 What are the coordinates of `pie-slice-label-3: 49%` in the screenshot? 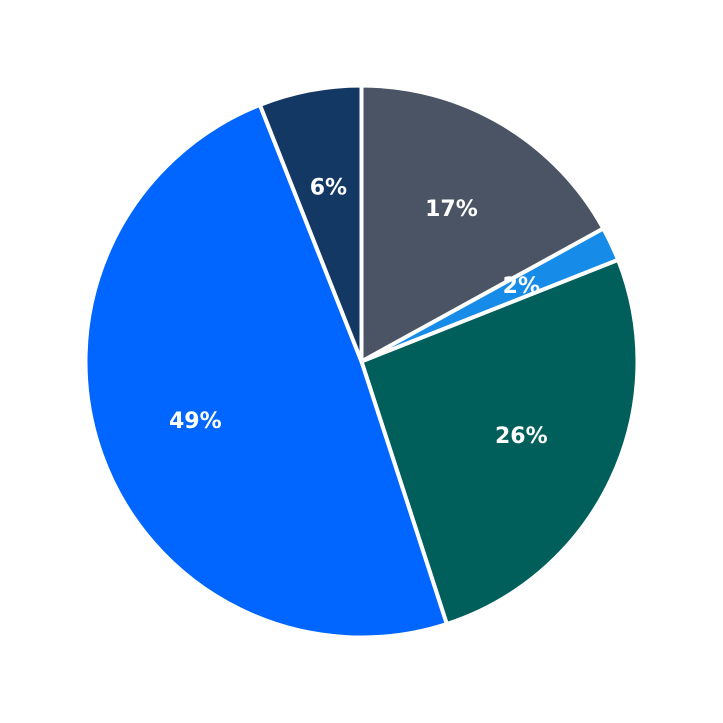 It's located at (195, 421).